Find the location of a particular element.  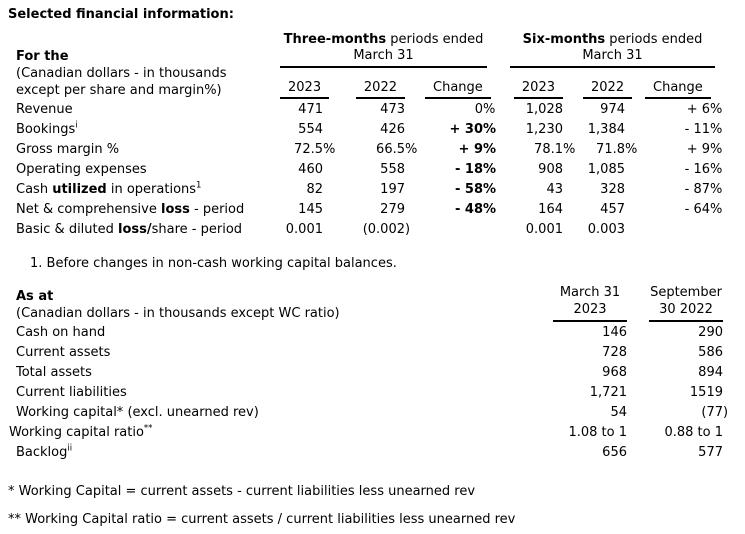

cell-6m-2023: 0.001 is located at coordinates (544, 229).